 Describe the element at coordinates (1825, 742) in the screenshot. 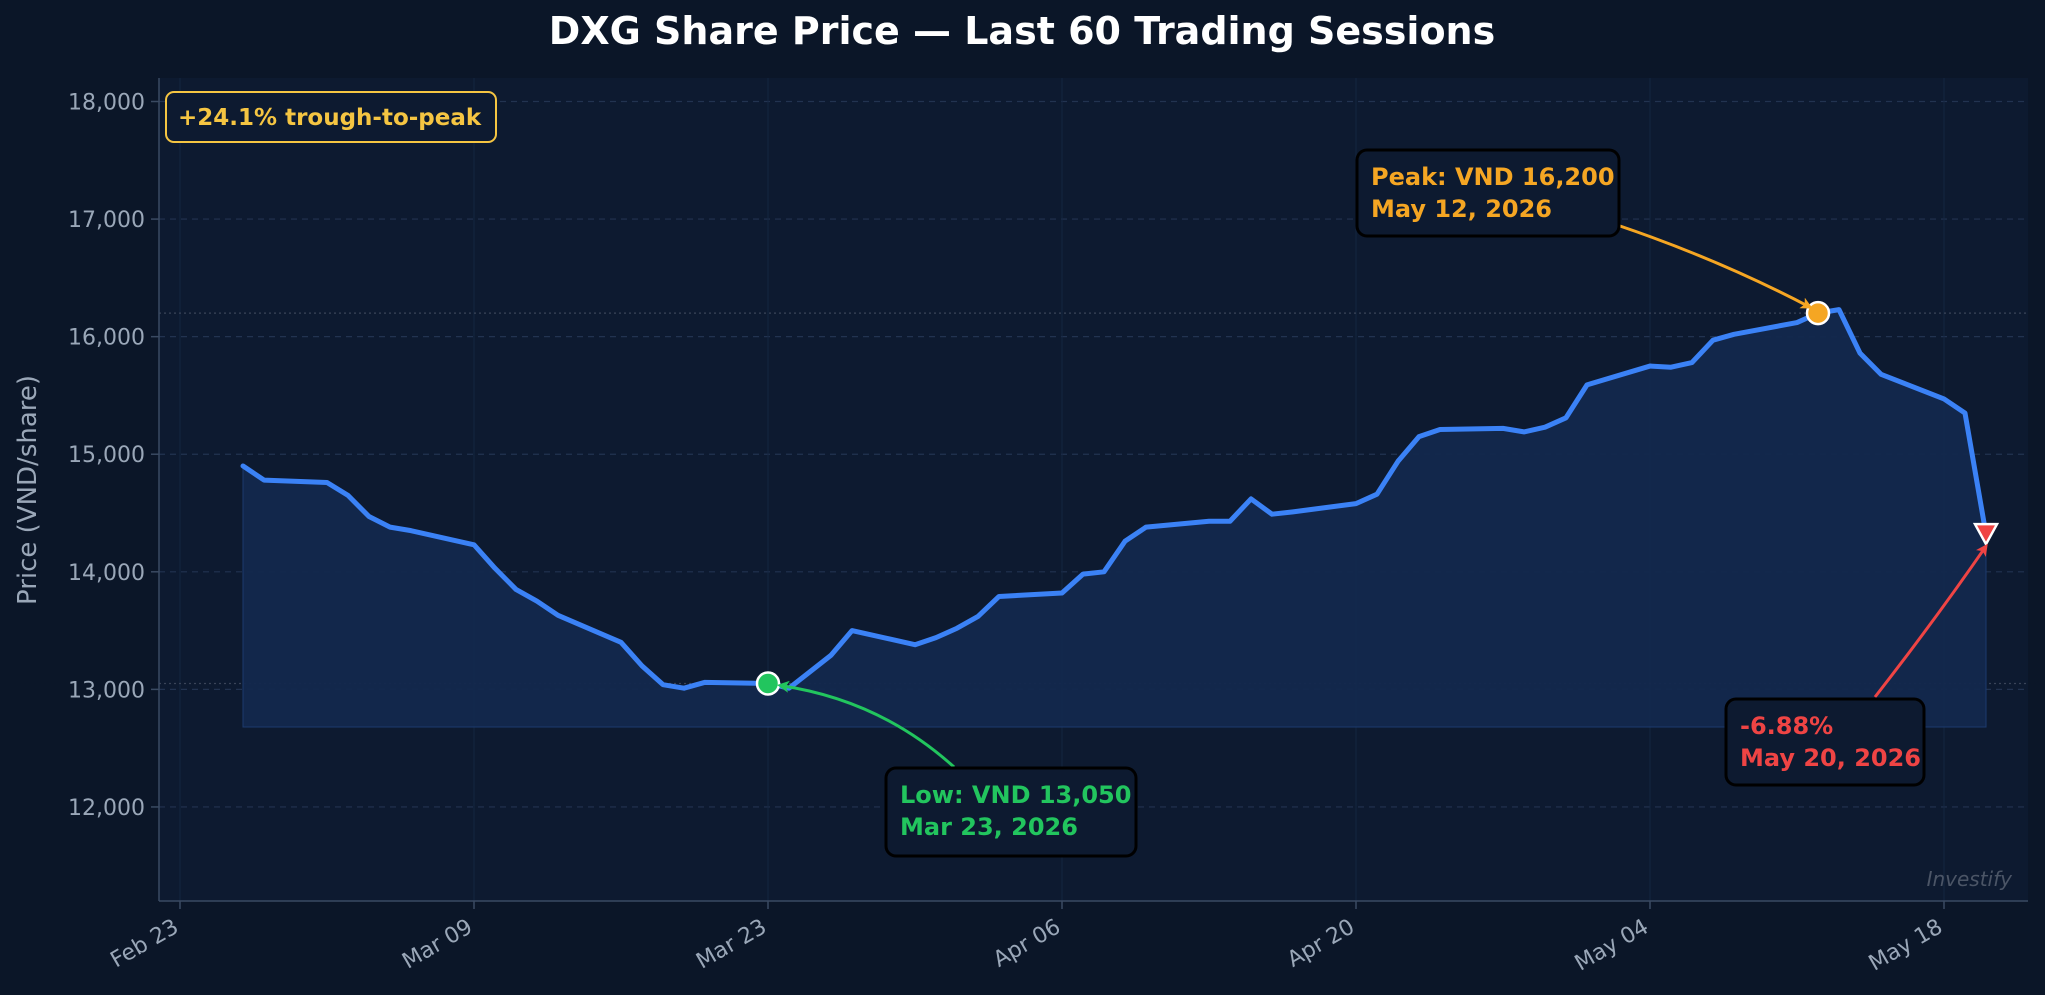

I see `last-day-annotation: -6.88% May 20, 2026` at that location.